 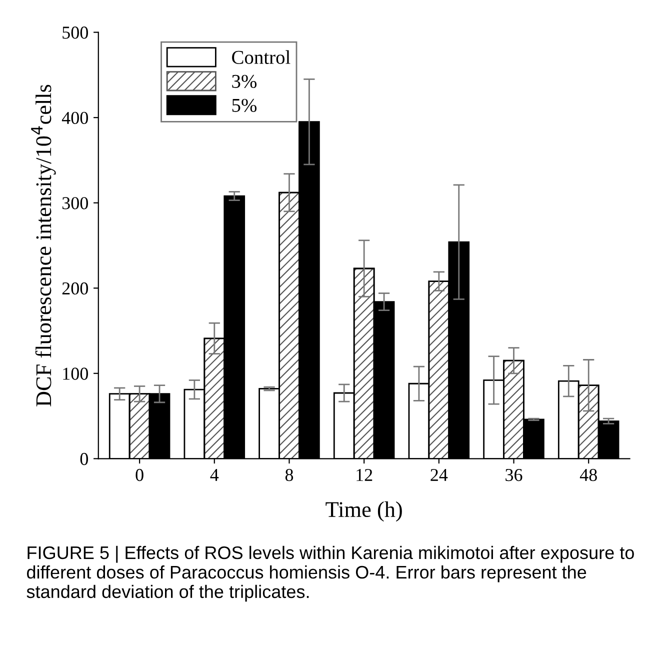 I want to click on y-tick-label: 500, so click(x=75, y=32).